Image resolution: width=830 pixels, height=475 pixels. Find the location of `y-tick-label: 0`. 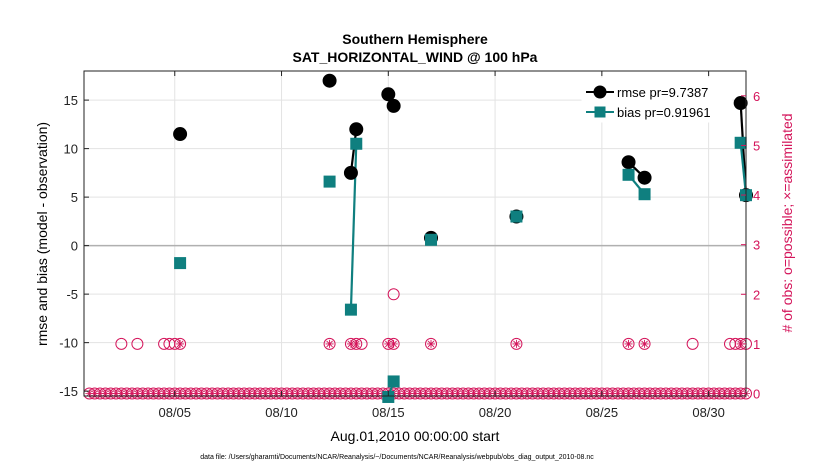

y-tick-label: 0 is located at coordinates (74, 246).